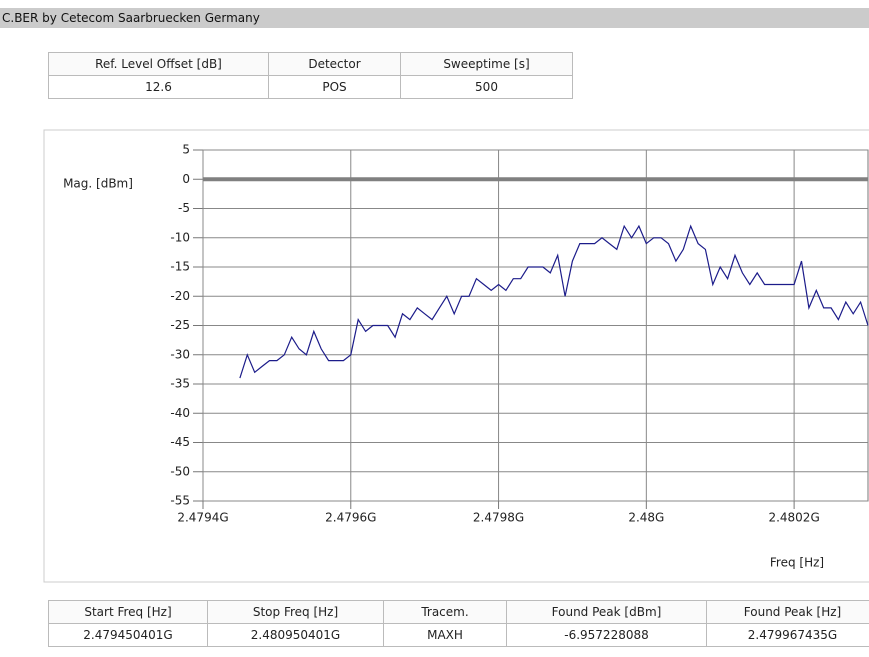 The height and width of the screenshot is (657, 869). Describe the element at coordinates (434, 18) in the screenshot. I see `header-title: C.BER by Cetecom Saarbruecken Germany` at that location.